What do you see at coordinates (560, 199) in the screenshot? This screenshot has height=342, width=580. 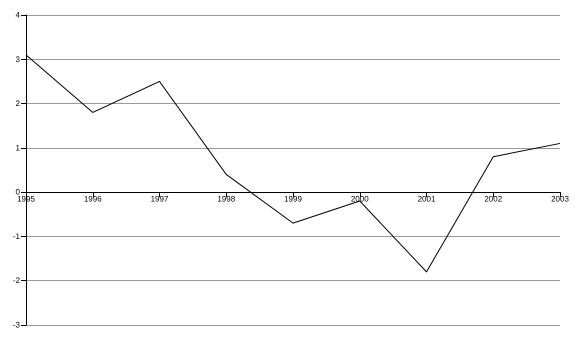 I see `x-tick-label: 2003` at bounding box center [560, 199].